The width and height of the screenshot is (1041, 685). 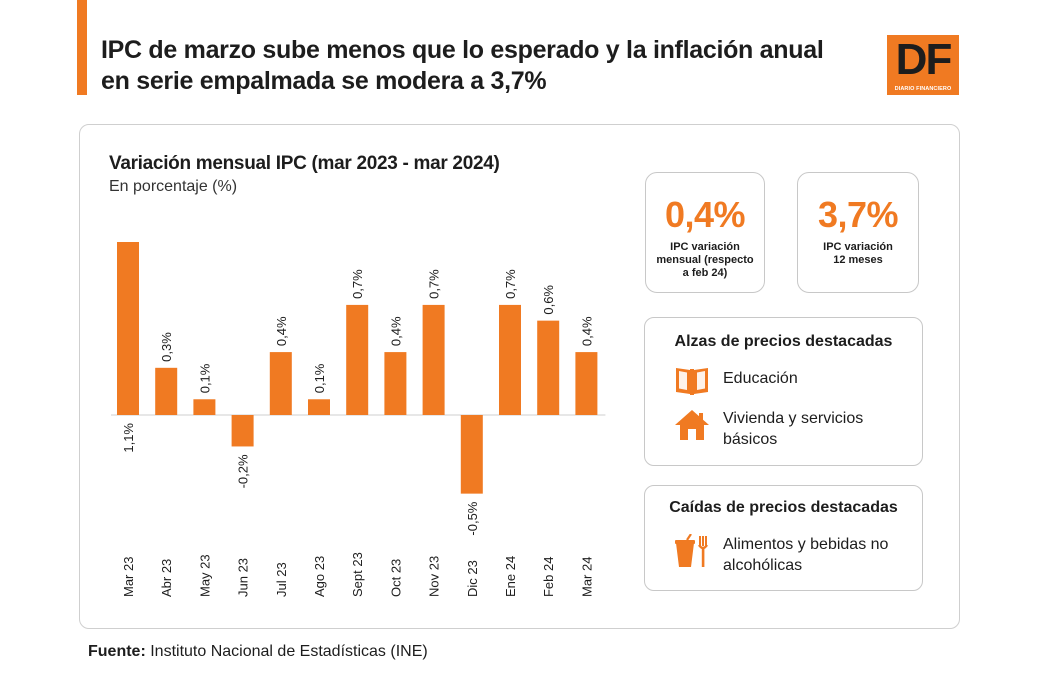 What do you see at coordinates (510, 576) in the screenshot?
I see `category-tick-label: Ene 24` at bounding box center [510, 576].